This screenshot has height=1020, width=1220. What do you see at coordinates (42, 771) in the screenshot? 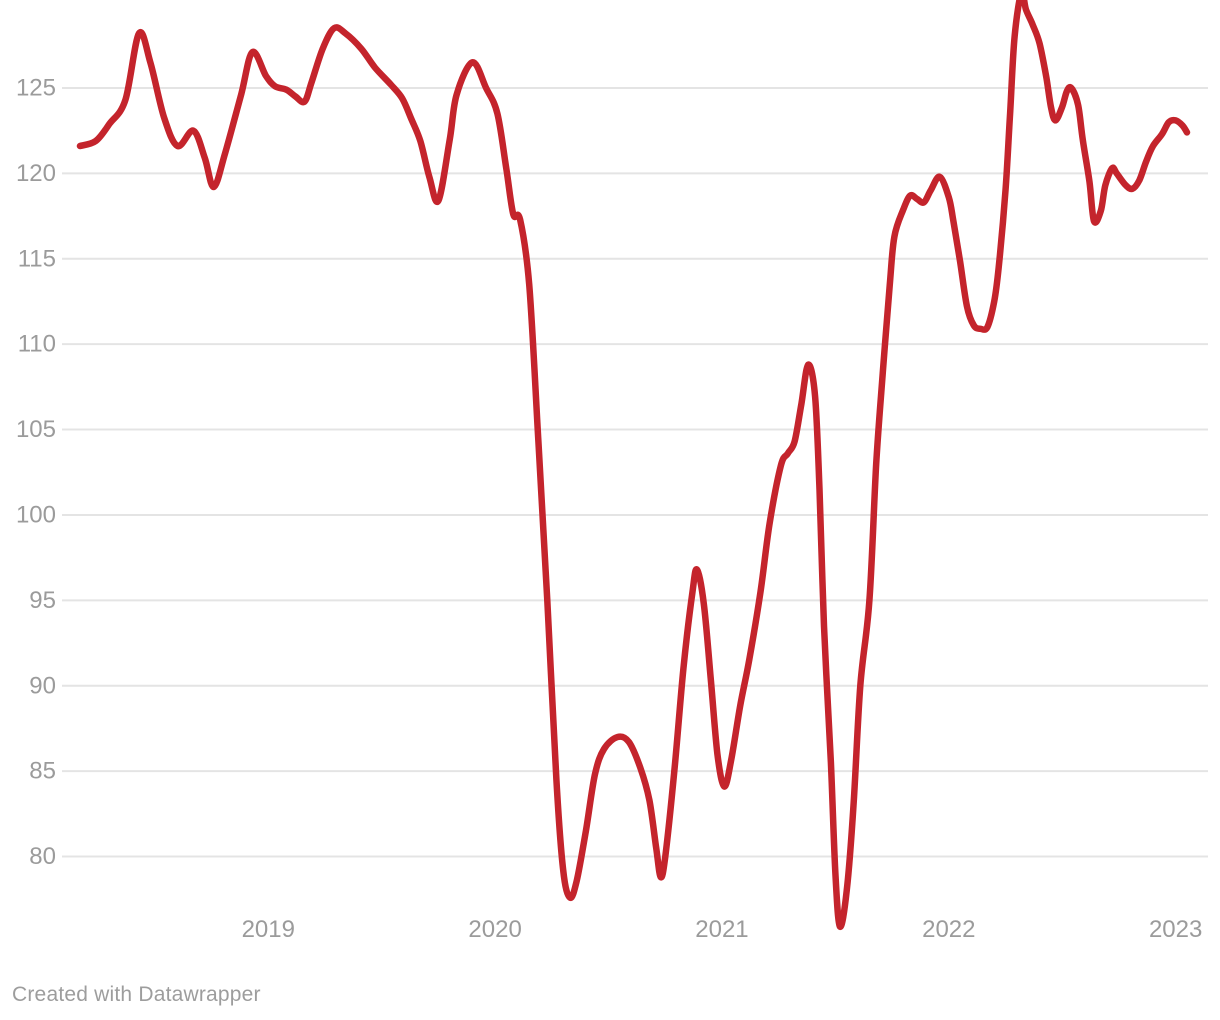
I see `y-axis-label: 85` at bounding box center [42, 771].